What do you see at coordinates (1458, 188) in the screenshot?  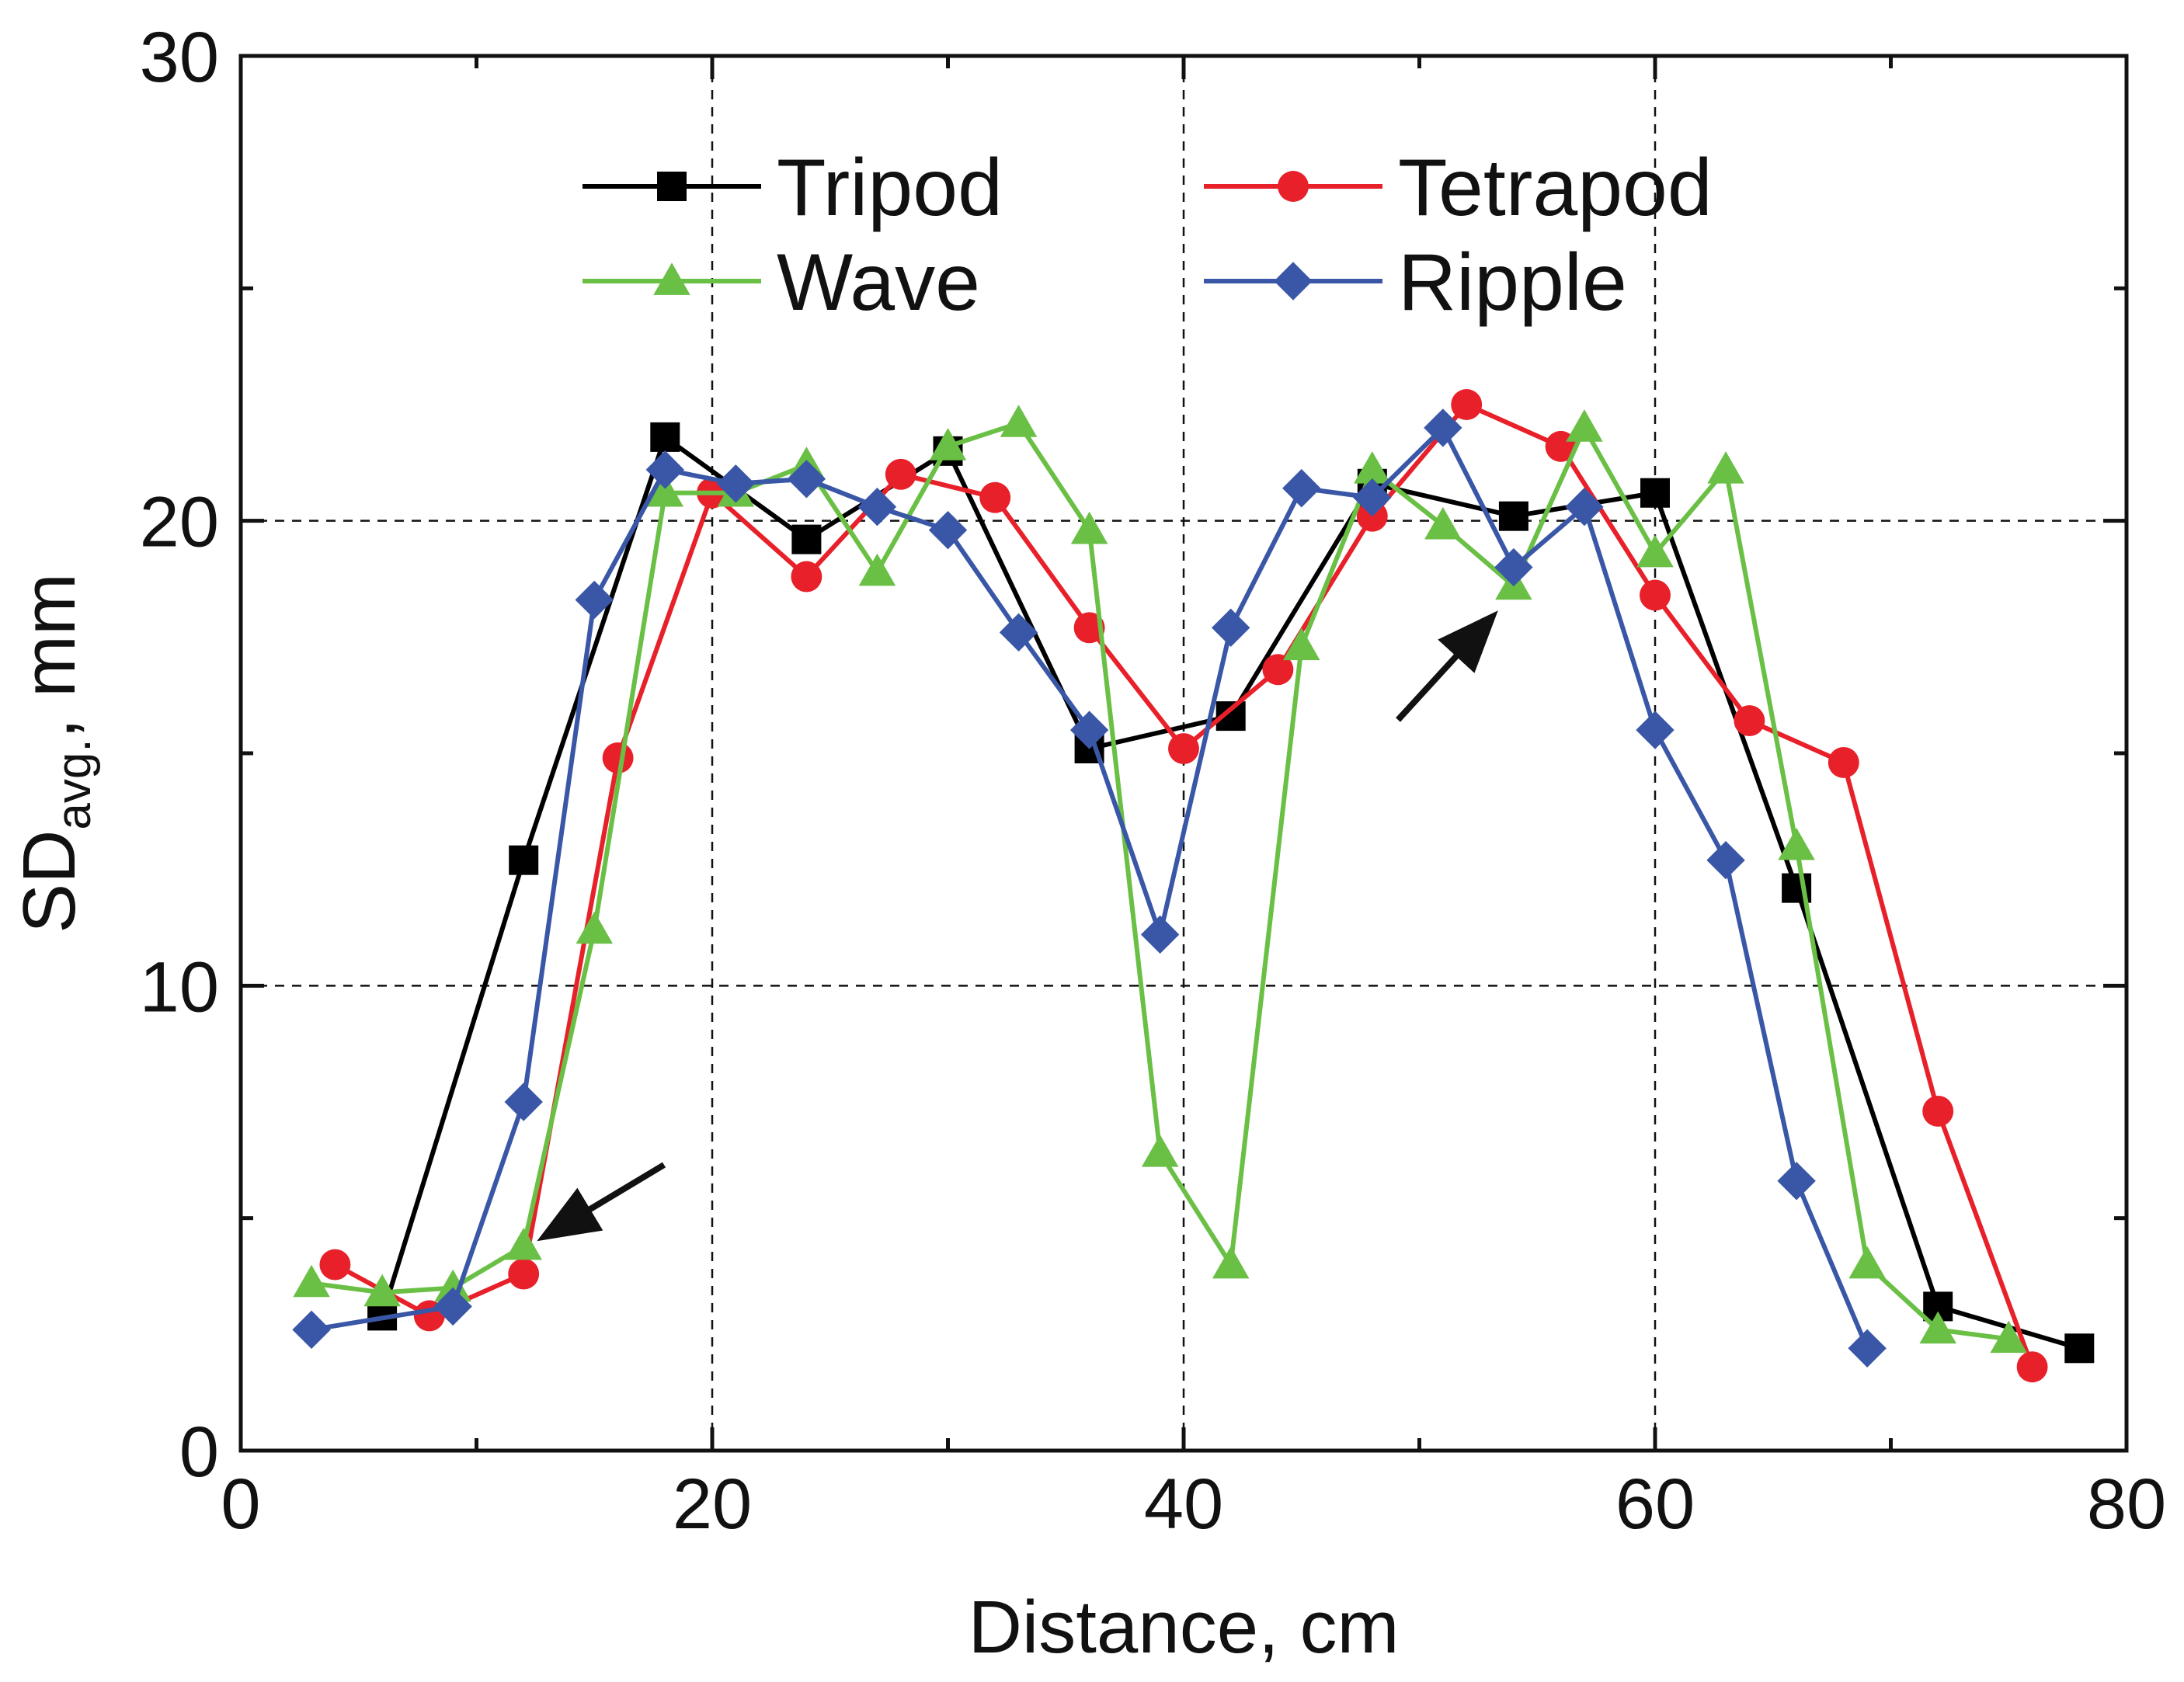 I see `legend-item-tetrapod: Tetrapod` at bounding box center [1458, 188].